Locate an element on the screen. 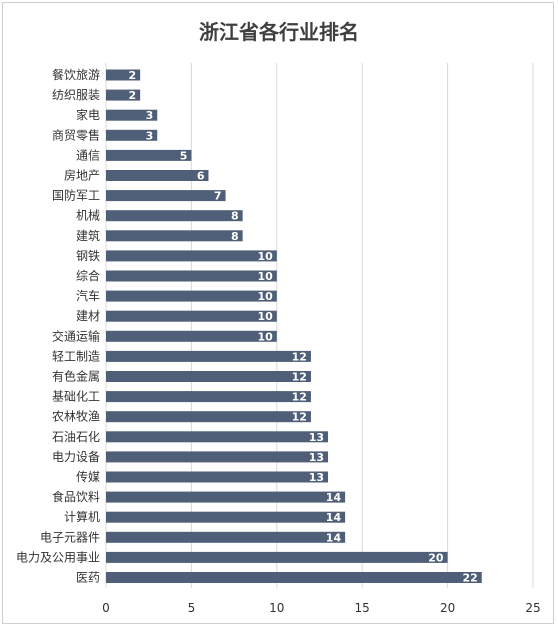  data-label-6: 7 is located at coordinates (218, 196).